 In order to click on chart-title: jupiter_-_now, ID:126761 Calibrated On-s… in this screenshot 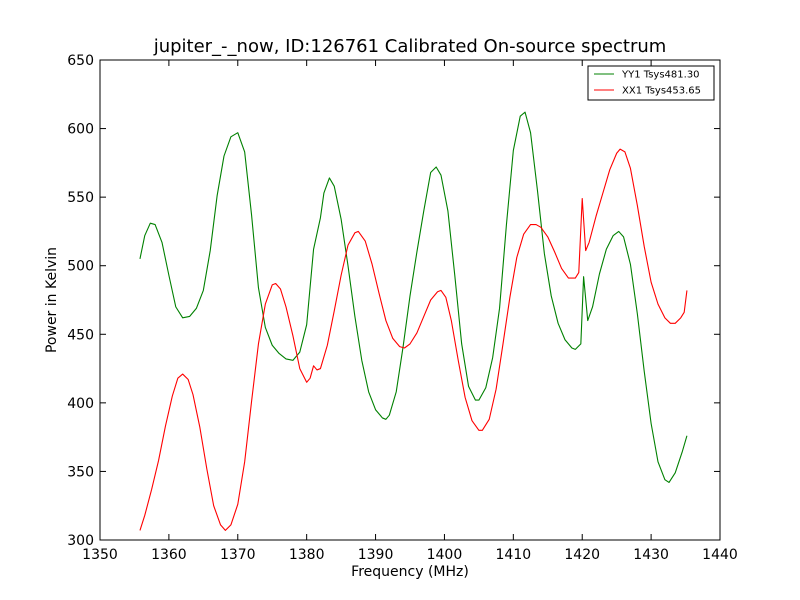, I will do `click(410, 46)`.